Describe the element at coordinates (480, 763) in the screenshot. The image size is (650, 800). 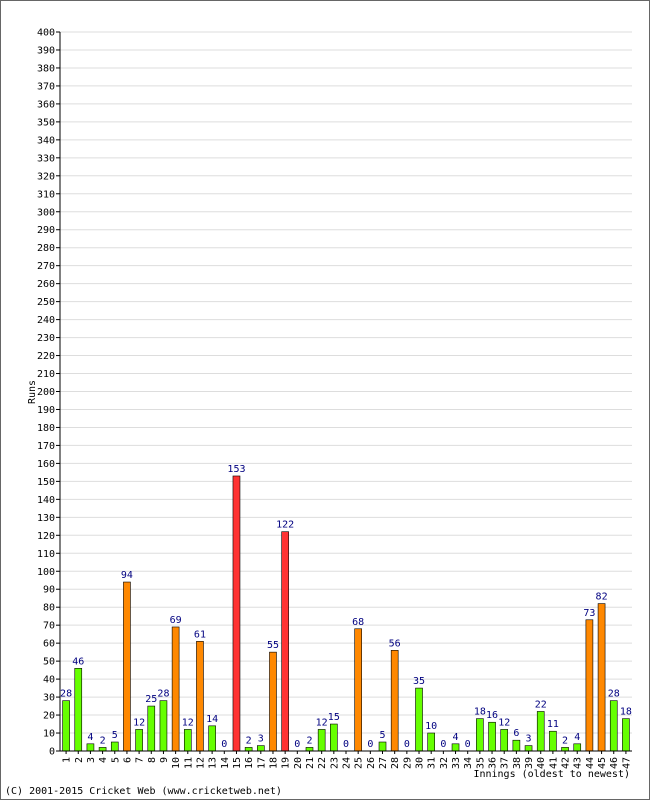
I see `x-tick-label: 35` at that location.